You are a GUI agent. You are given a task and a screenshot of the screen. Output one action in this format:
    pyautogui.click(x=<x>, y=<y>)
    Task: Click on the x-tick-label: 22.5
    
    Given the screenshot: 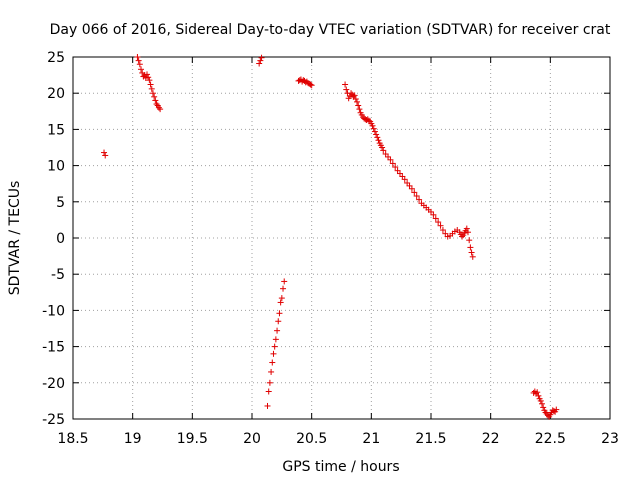 What is the action you would take?
    pyautogui.click(x=550, y=439)
    